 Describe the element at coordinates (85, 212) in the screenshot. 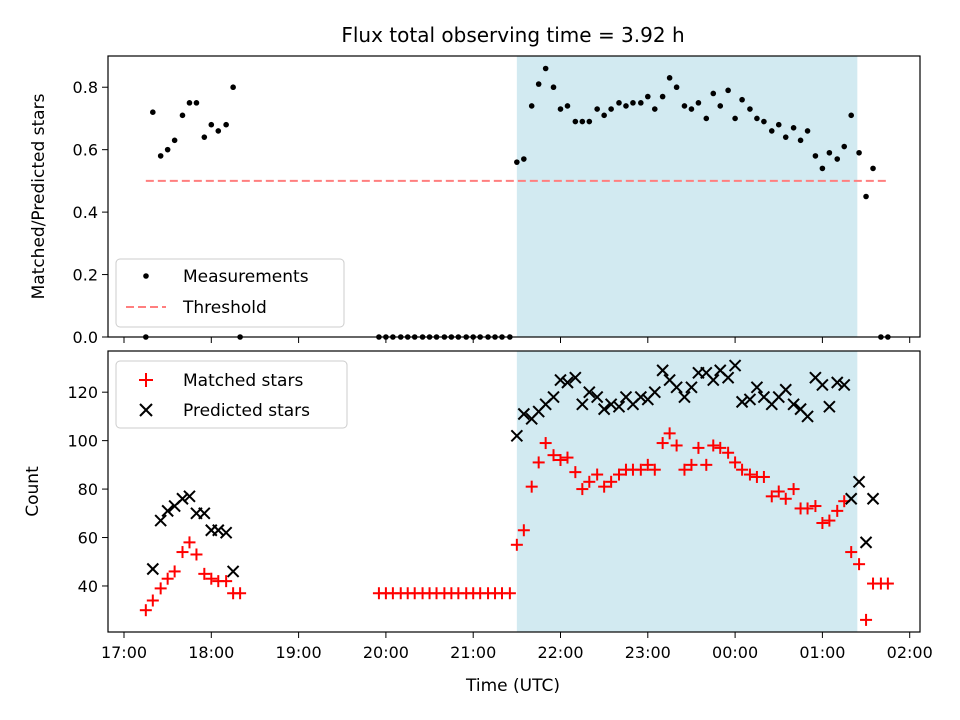

I see `top-y-tick-label: 0.4` at that location.